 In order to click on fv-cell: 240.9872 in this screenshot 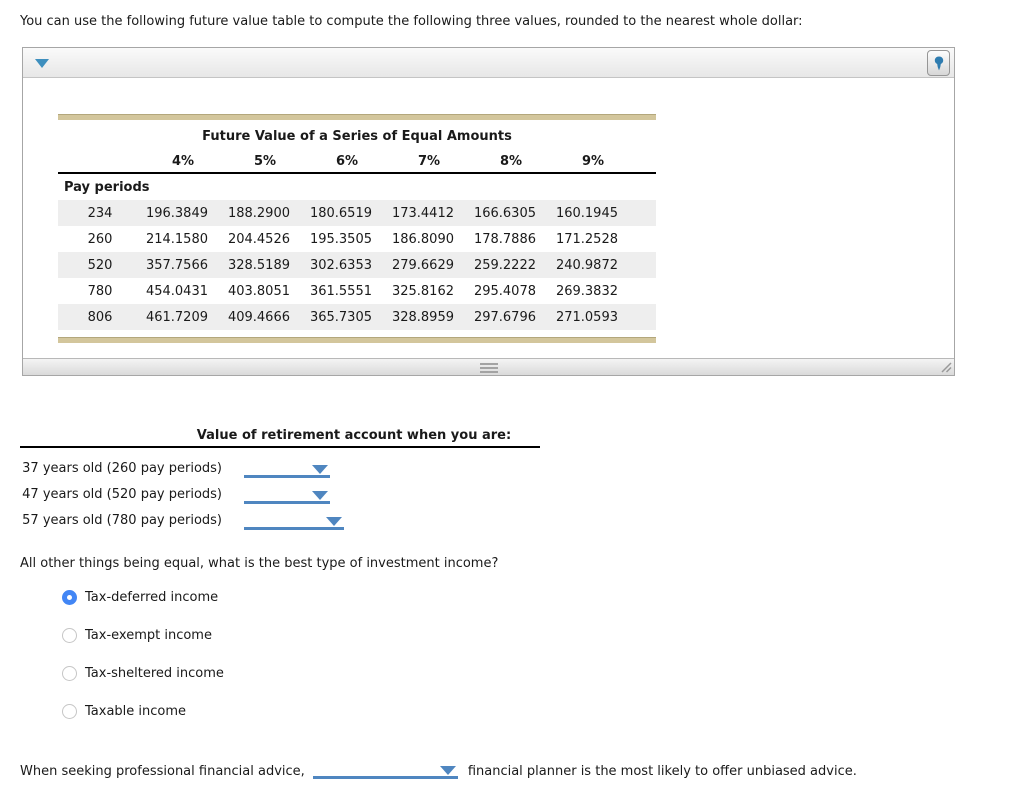, I will do `click(593, 265)`.